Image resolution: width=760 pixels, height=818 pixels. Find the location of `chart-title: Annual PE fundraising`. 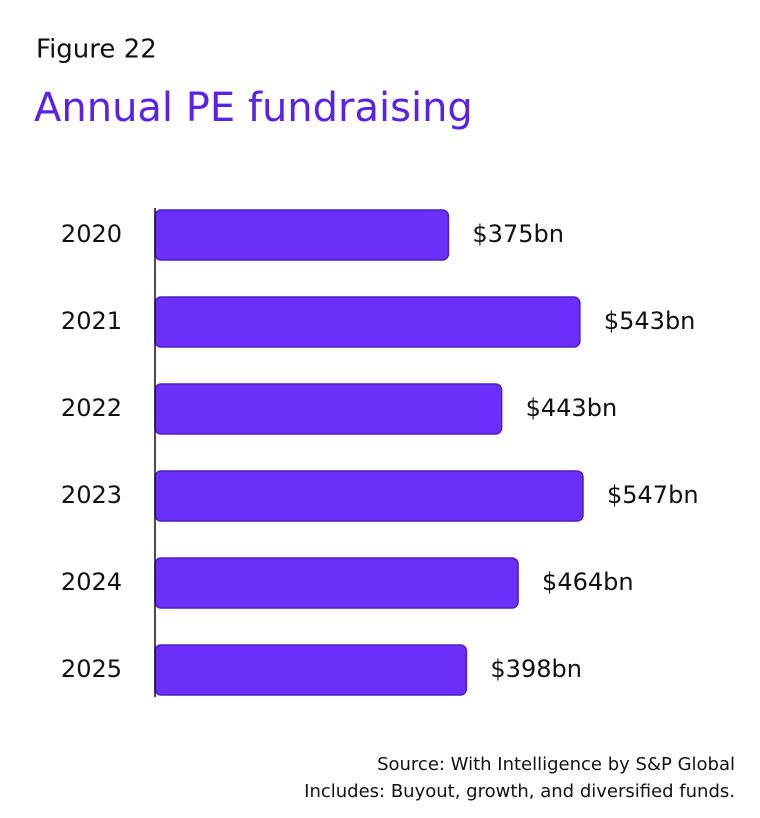

chart-title: Annual PE fundraising is located at coordinates (253, 108).